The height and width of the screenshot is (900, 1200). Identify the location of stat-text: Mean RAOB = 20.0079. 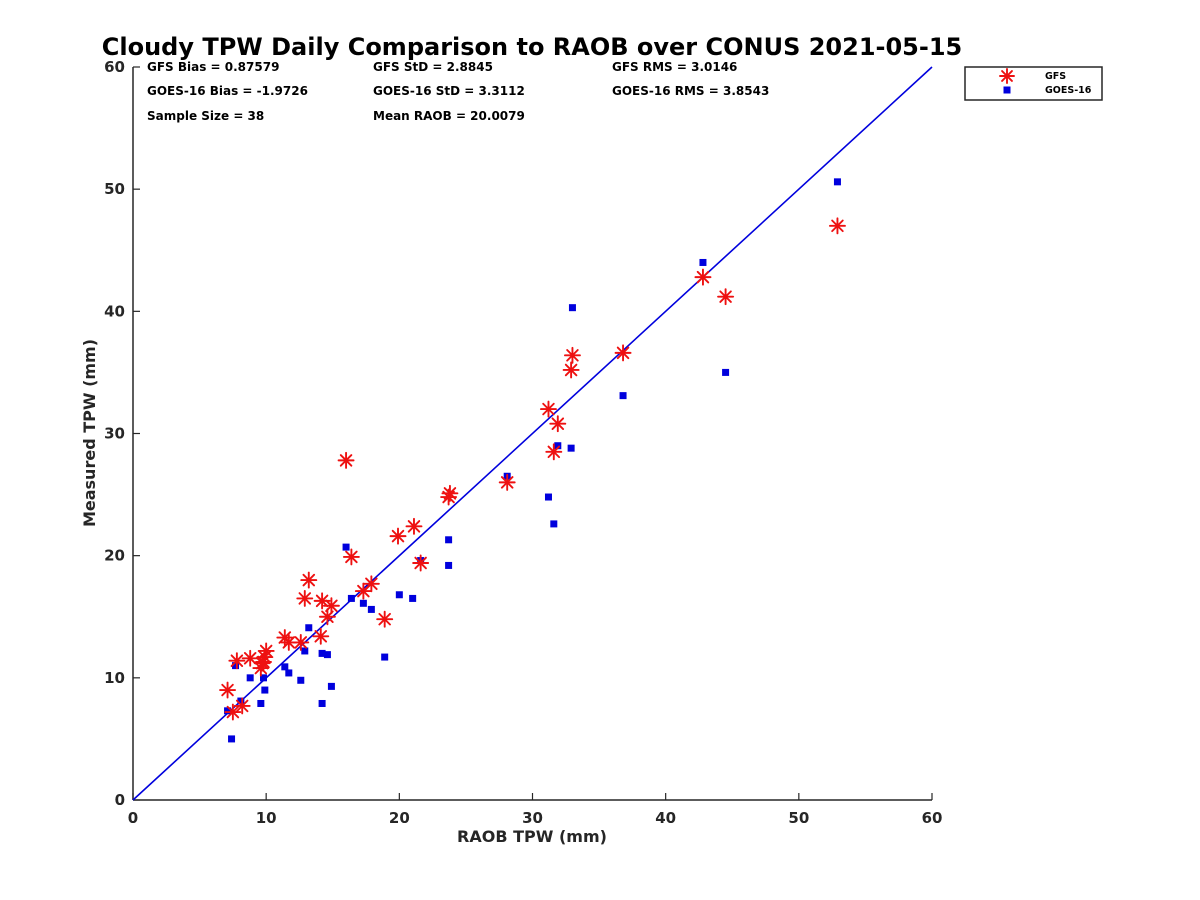
(449, 116).